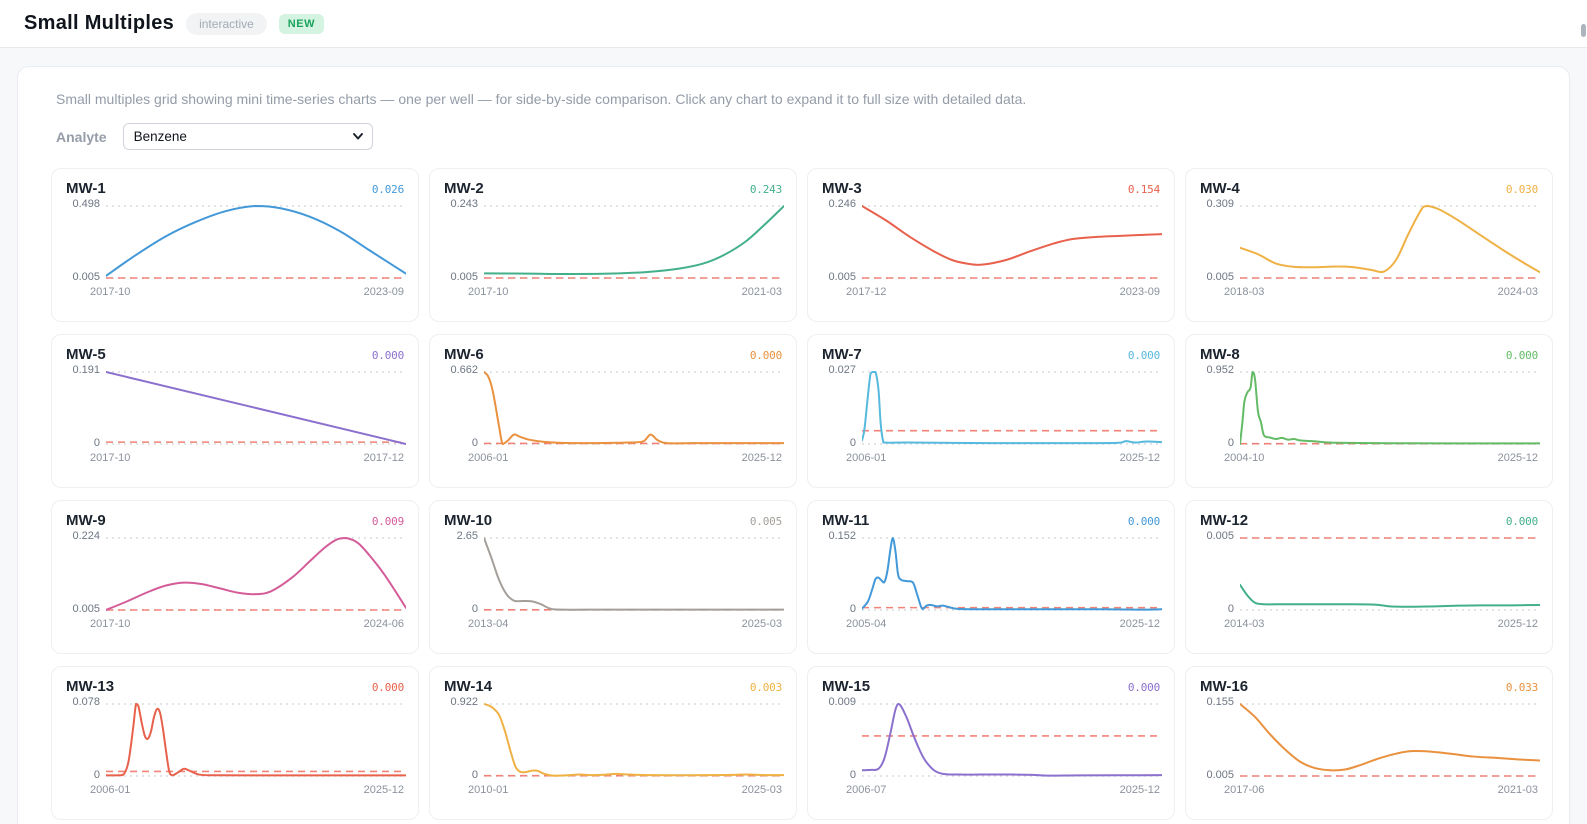  I want to click on x-axis-labels: 2018-03 2024-03, so click(1382, 292).